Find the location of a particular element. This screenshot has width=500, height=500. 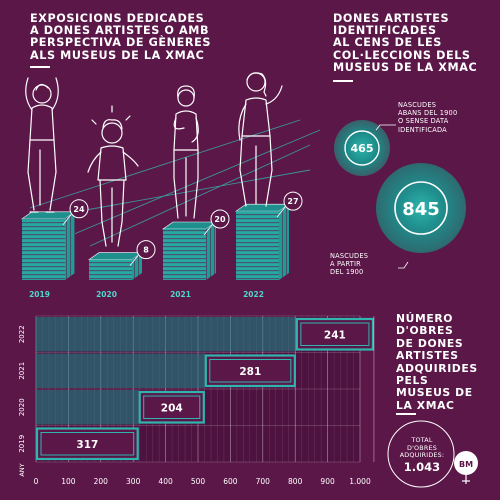

exhibition-value-2020: 8 is located at coordinates (146, 250).